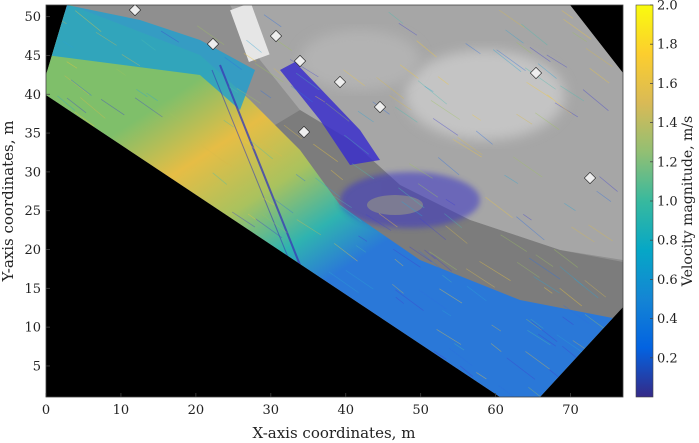  Describe the element at coordinates (32, 17) in the screenshot. I see `y-tick-label: 50` at that location.